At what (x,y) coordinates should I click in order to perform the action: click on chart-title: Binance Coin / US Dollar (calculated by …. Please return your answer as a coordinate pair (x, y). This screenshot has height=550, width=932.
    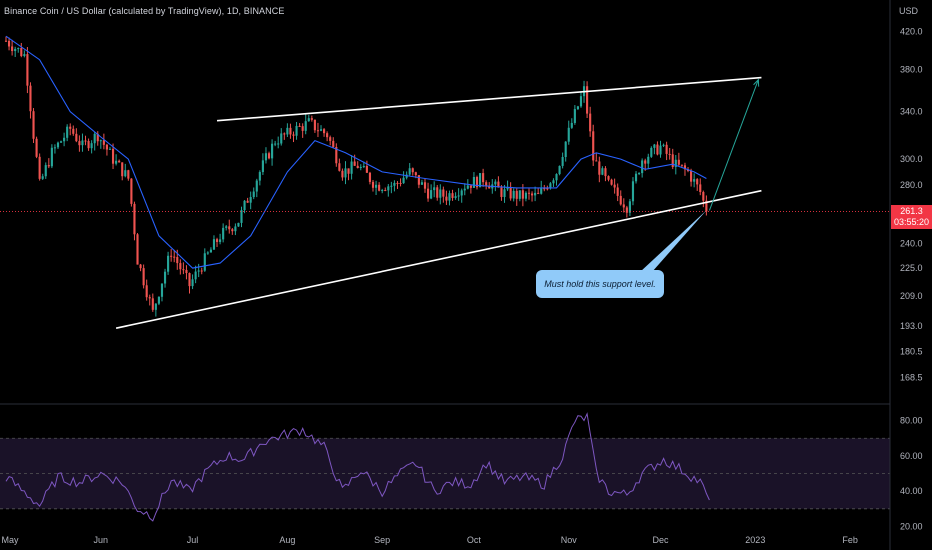
    Looking at the image, I should click on (144, 11).